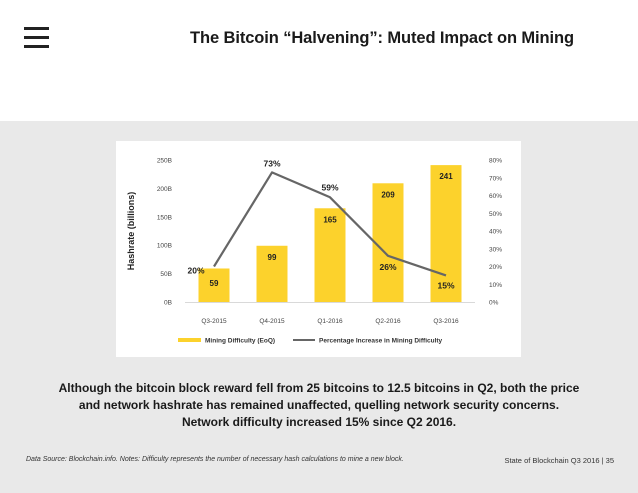 The height and width of the screenshot is (493, 638). What do you see at coordinates (446, 321) in the screenshot?
I see `x-axis-tick-label: Q3-2016` at bounding box center [446, 321].